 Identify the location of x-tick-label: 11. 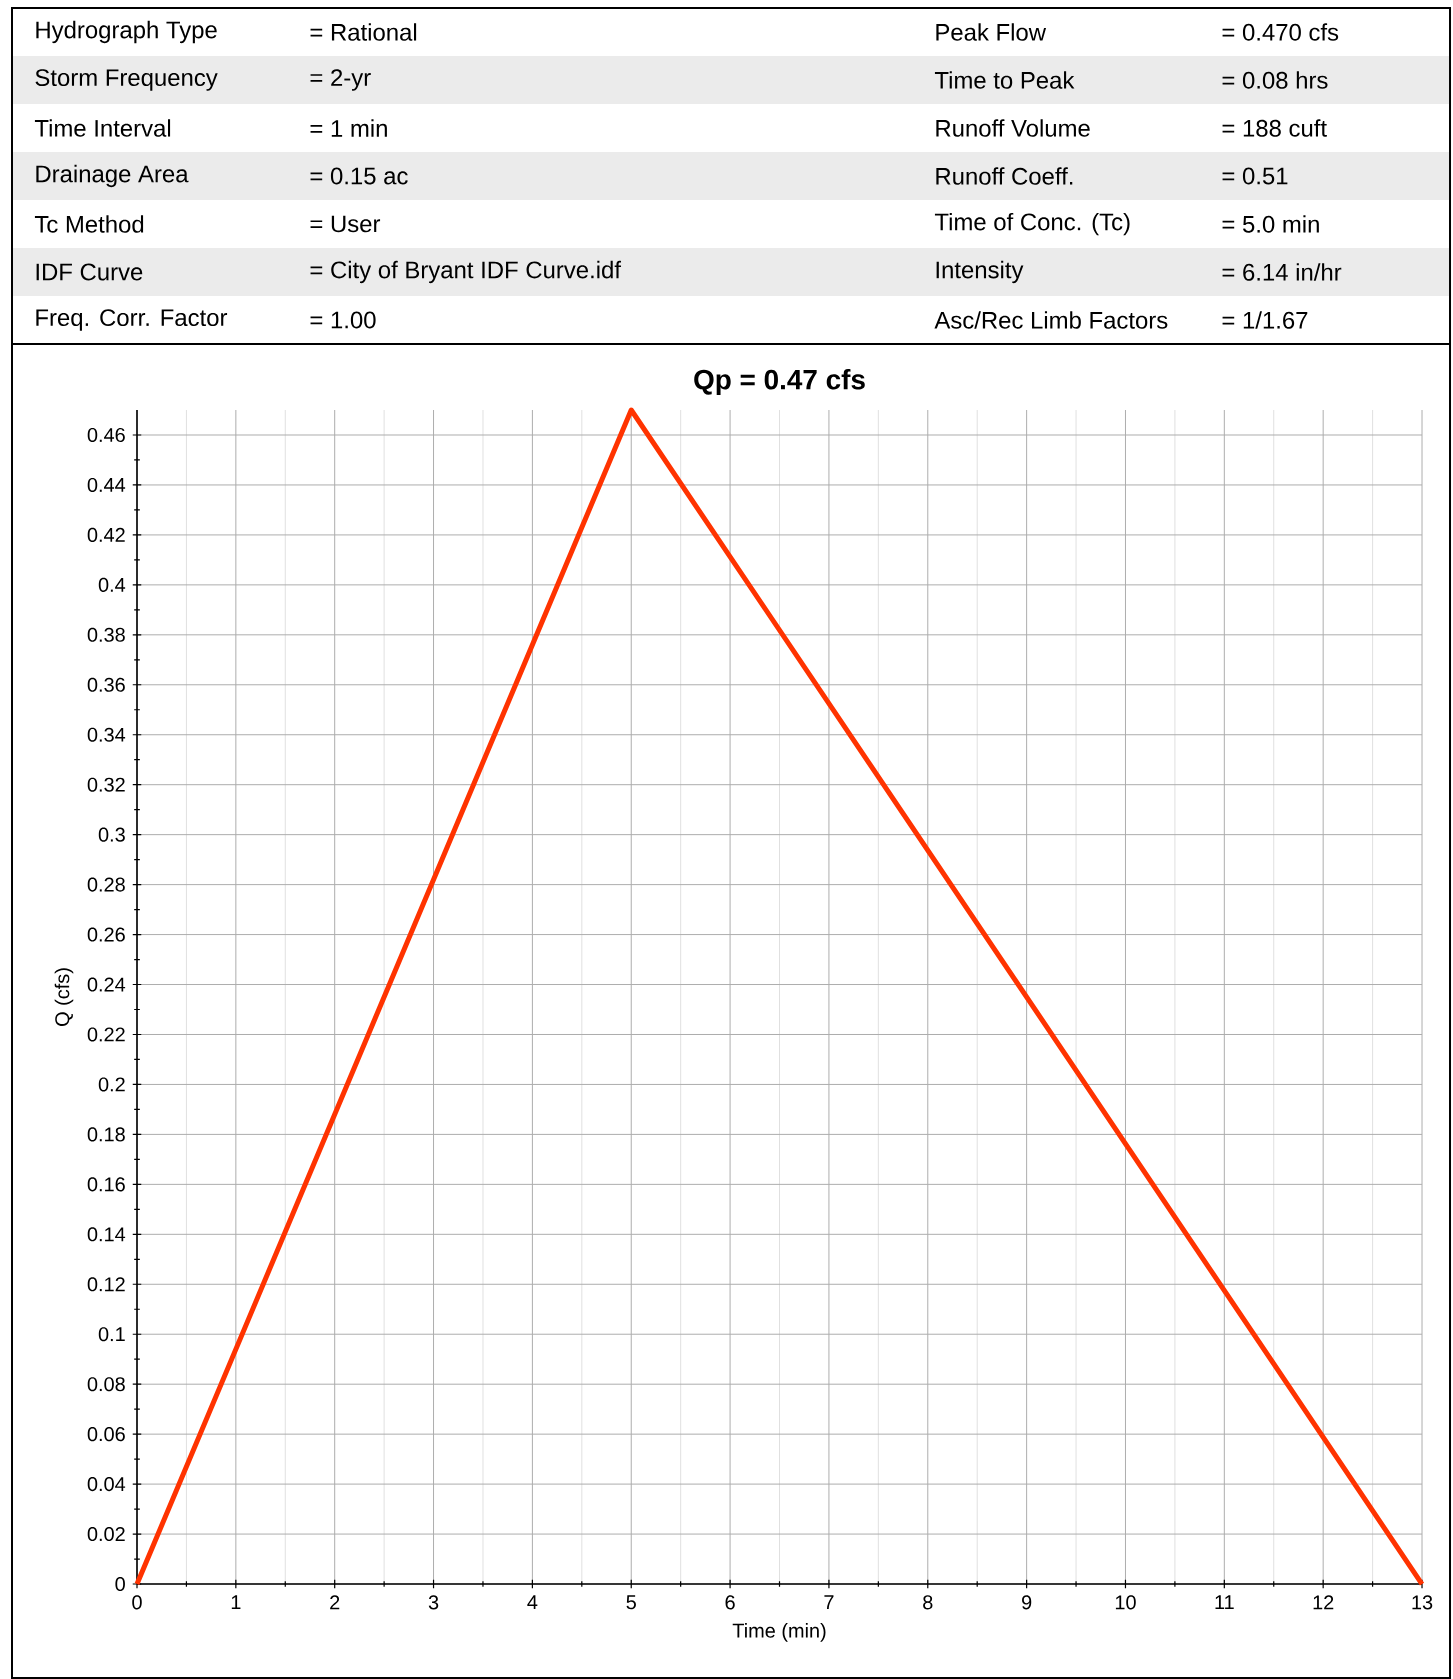
(1224, 1602).